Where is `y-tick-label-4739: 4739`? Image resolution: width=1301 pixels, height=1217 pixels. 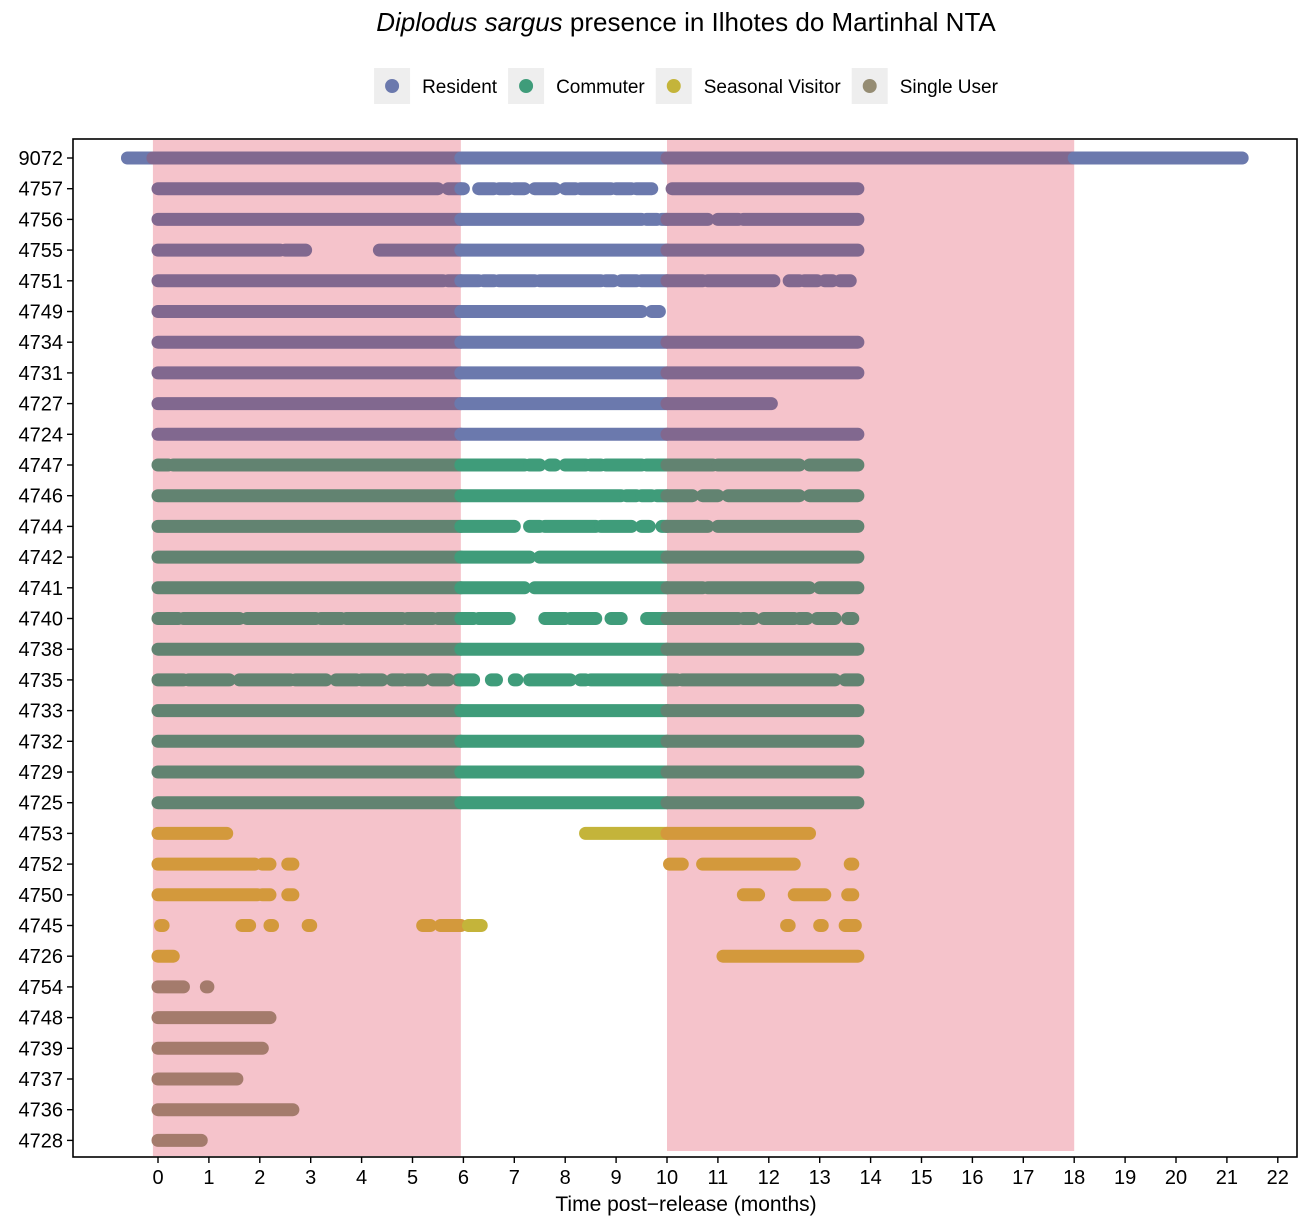 y-tick-label-4739: 4739 is located at coordinates (41, 1049).